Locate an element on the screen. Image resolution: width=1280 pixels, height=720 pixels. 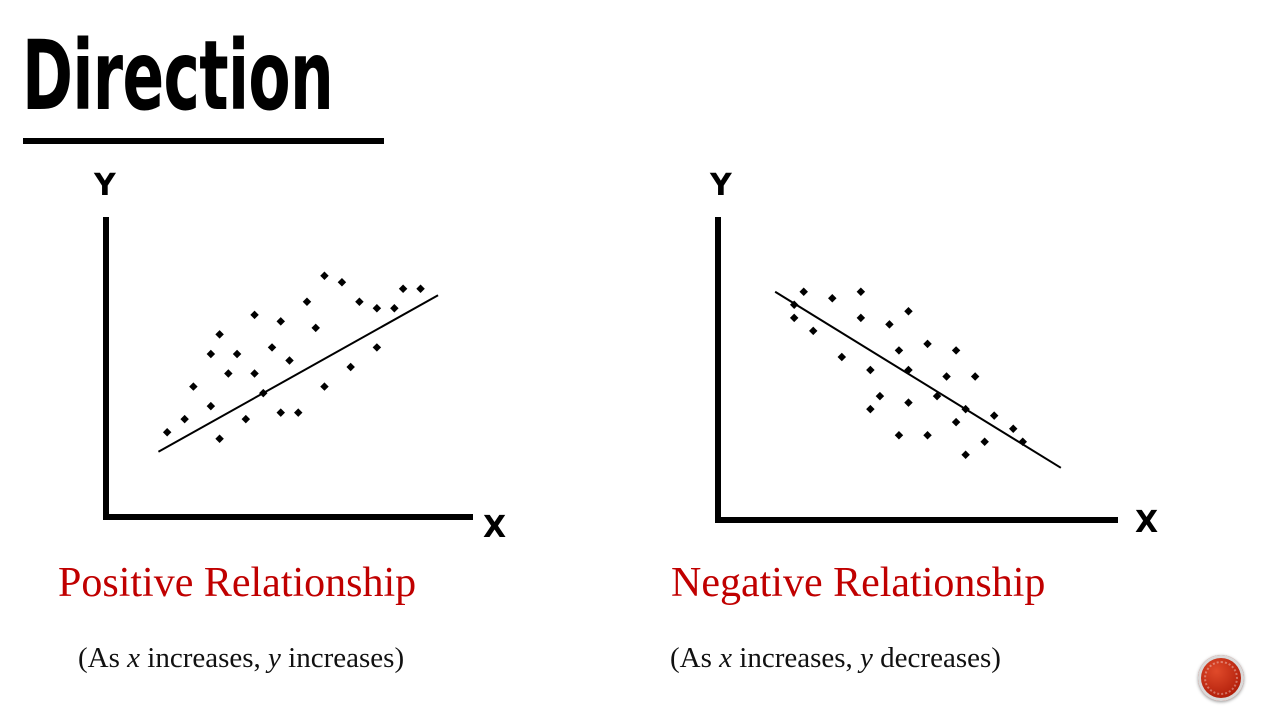
positive-relationship-description: (As x increases, y increases) is located at coordinates (241, 658).